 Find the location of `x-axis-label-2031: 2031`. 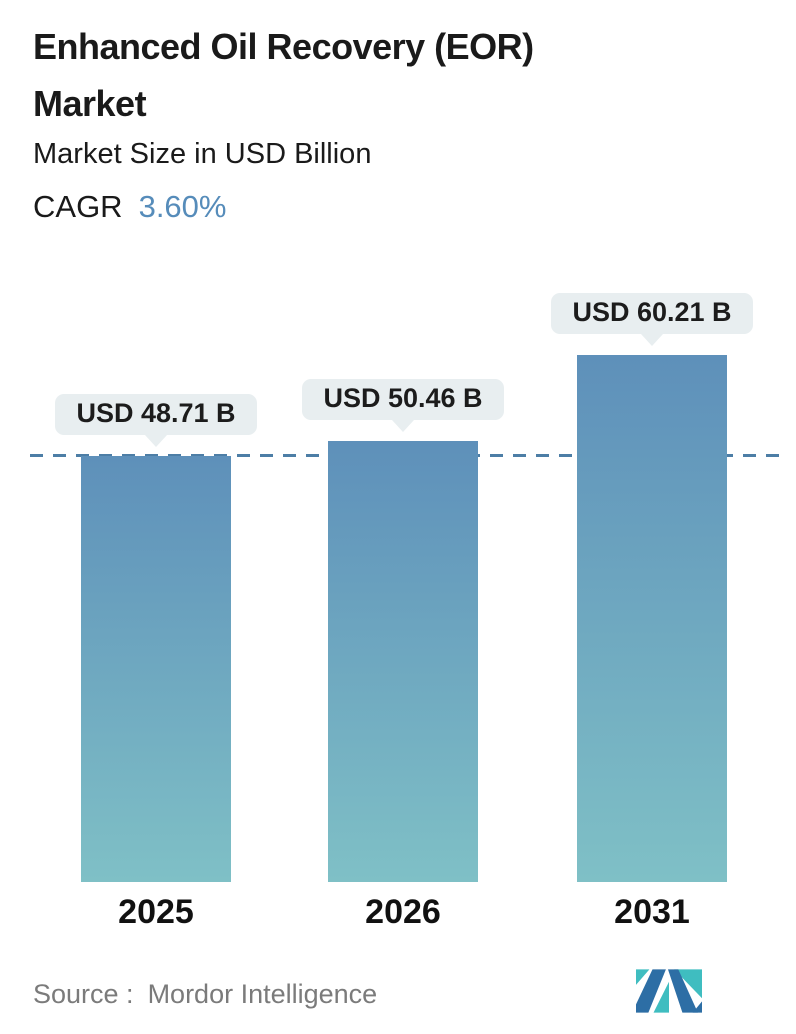

x-axis-label-2031: 2031 is located at coordinates (652, 912).